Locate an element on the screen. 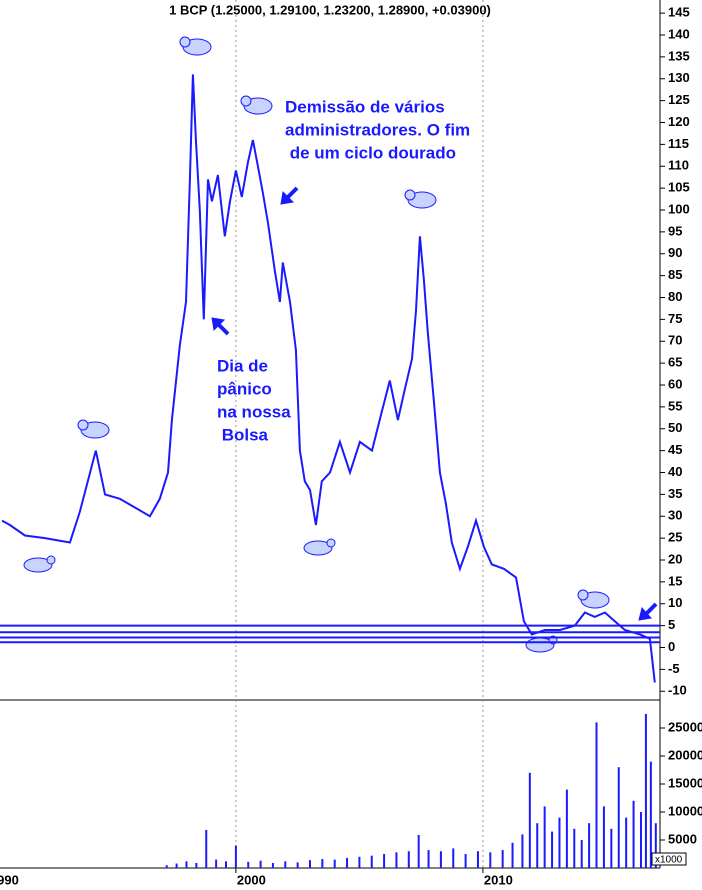  y-tick-label: 20 is located at coordinates (675, 558).